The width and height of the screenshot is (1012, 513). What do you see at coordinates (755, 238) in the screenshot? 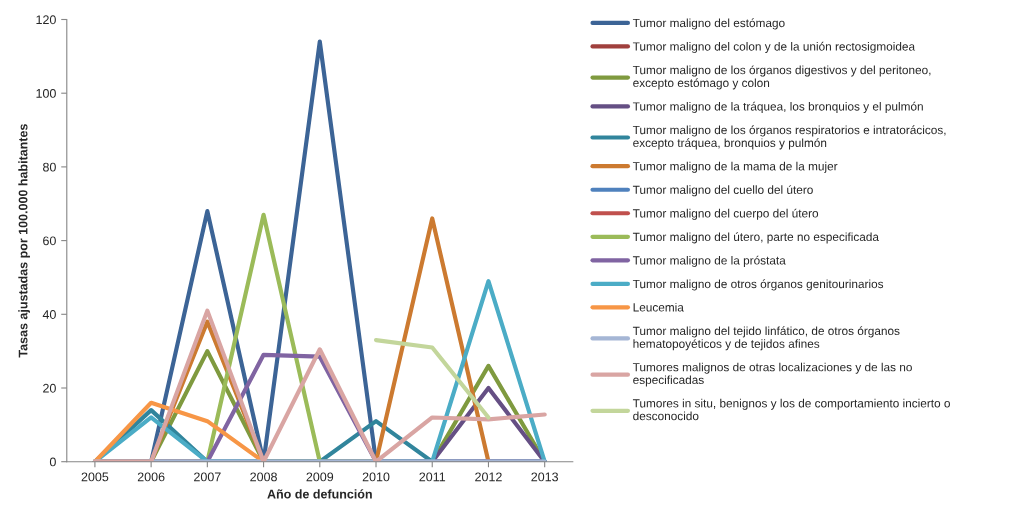
I see `legend-label: Tumor maligno del útero, parte no especificada` at bounding box center [755, 238].